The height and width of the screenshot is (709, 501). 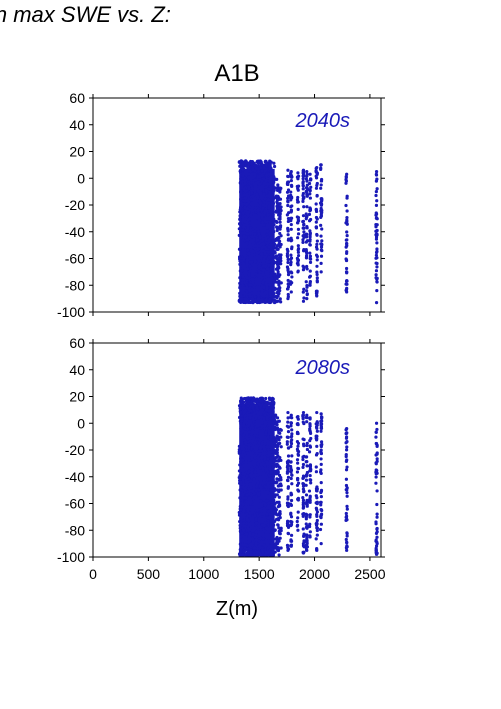 What do you see at coordinates (75, 530) in the screenshot?
I see `y-tick-label: -80` at bounding box center [75, 530].